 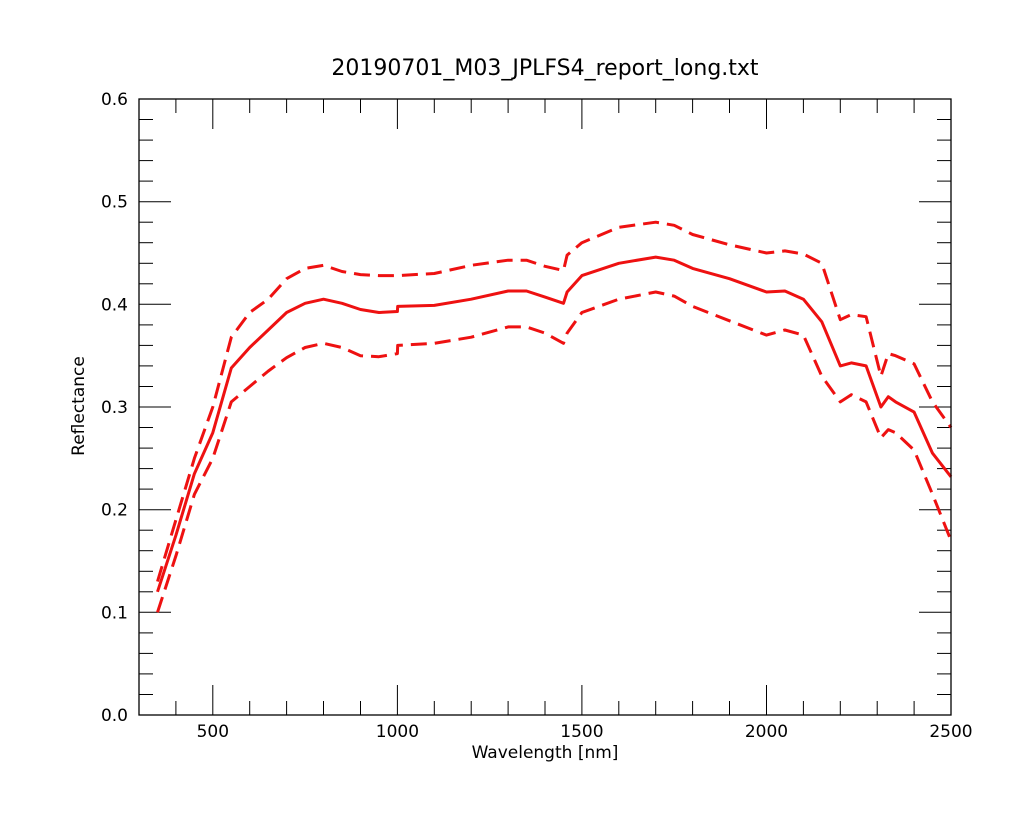 I want to click on y-tick-label: 0.1, so click(x=114, y=613).